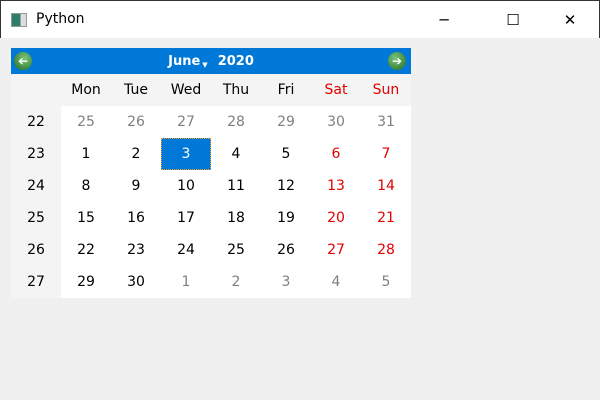 This screenshot has width=600, height=400. Describe the element at coordinates (336, 154) in the screenshot. I see `day-cell: 6` at that location.